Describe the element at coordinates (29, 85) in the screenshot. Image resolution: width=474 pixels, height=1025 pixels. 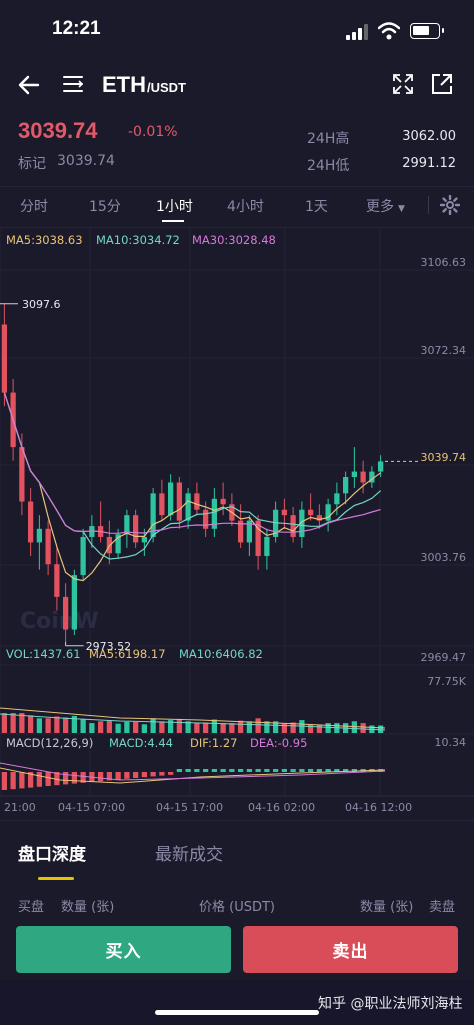
I see `back-arrow-icon` at that location.